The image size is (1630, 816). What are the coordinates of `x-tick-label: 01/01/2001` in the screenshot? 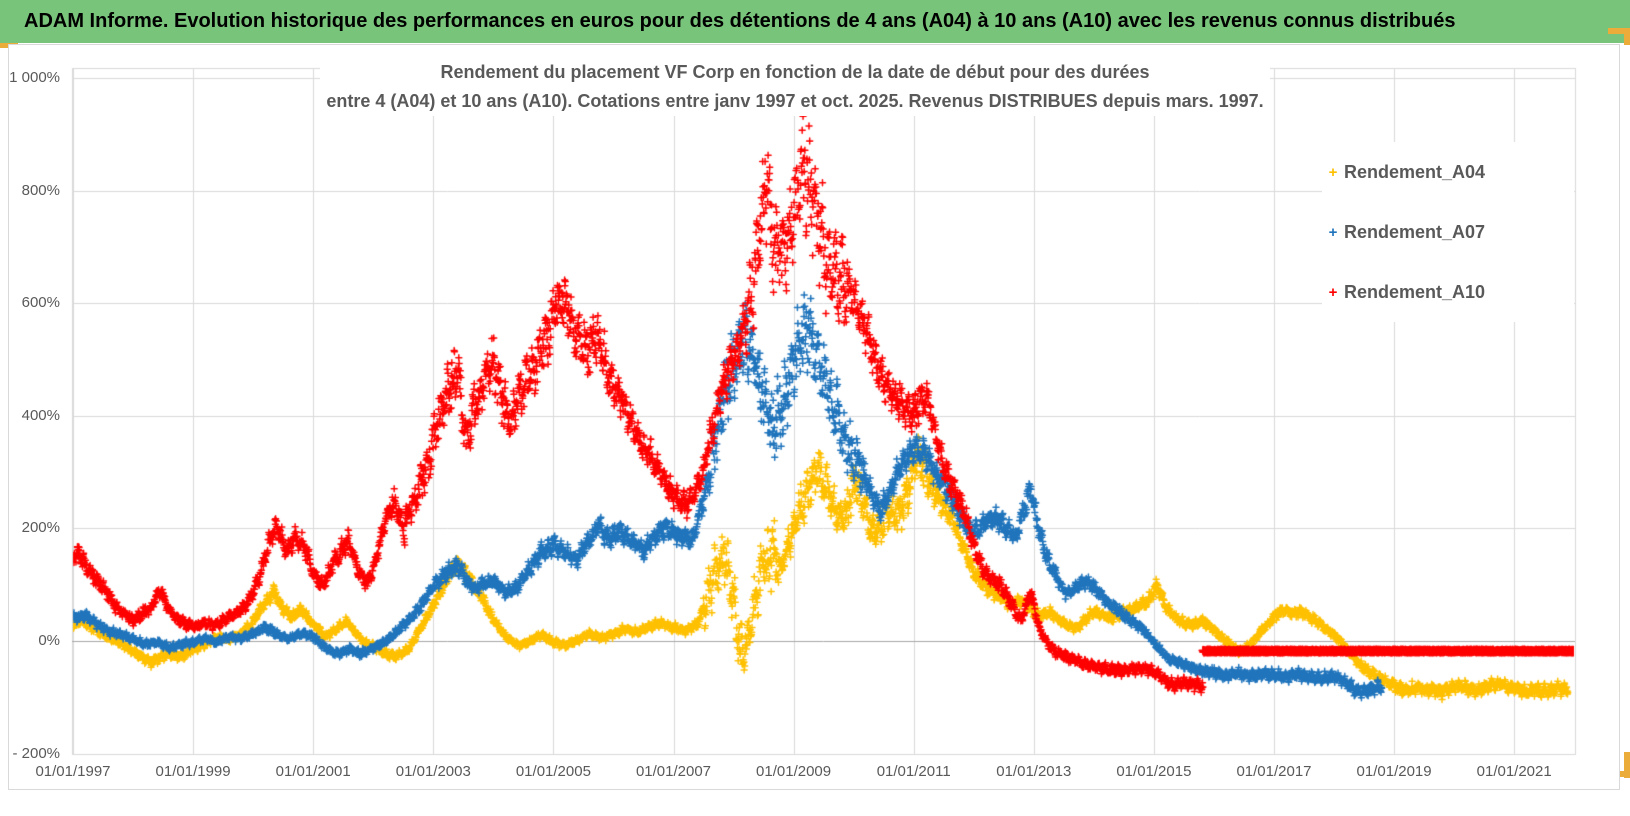 It's located at (313, 771).